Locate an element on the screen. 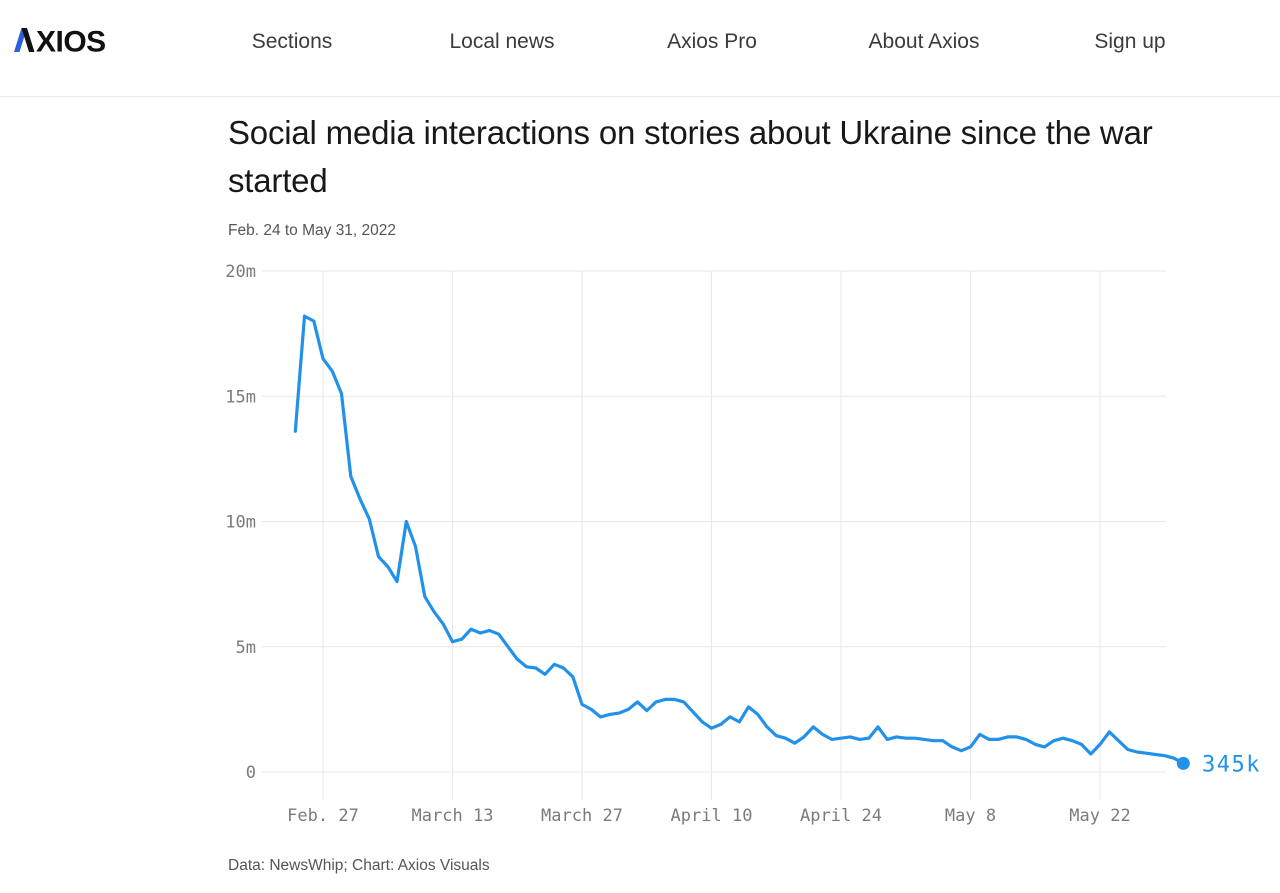 The height and width of the screenshot is (893, 1280). nav-link-about-axios: About Axios is located at coordinates (924, 41).